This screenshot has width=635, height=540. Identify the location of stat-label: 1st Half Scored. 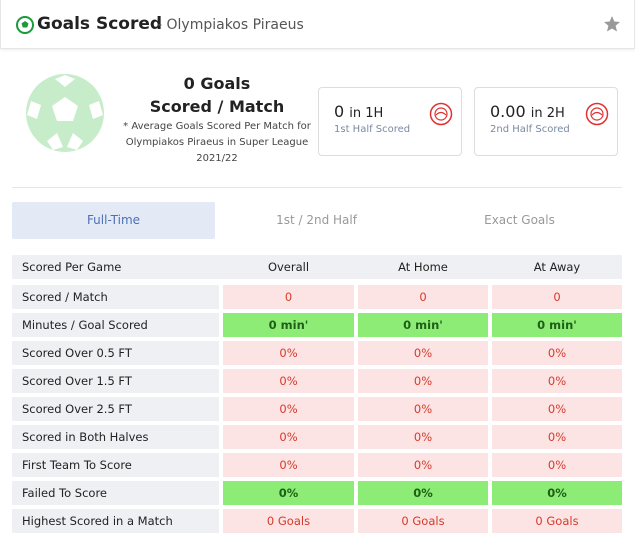
(372, 129).